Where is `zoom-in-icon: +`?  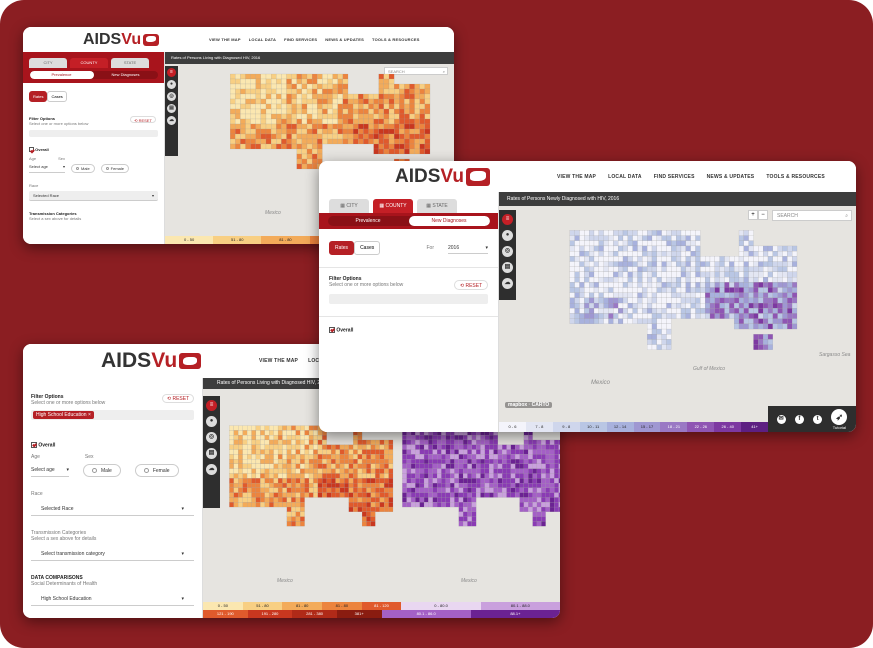 zoom-in-icon: + is located at coordinates (753, 215).